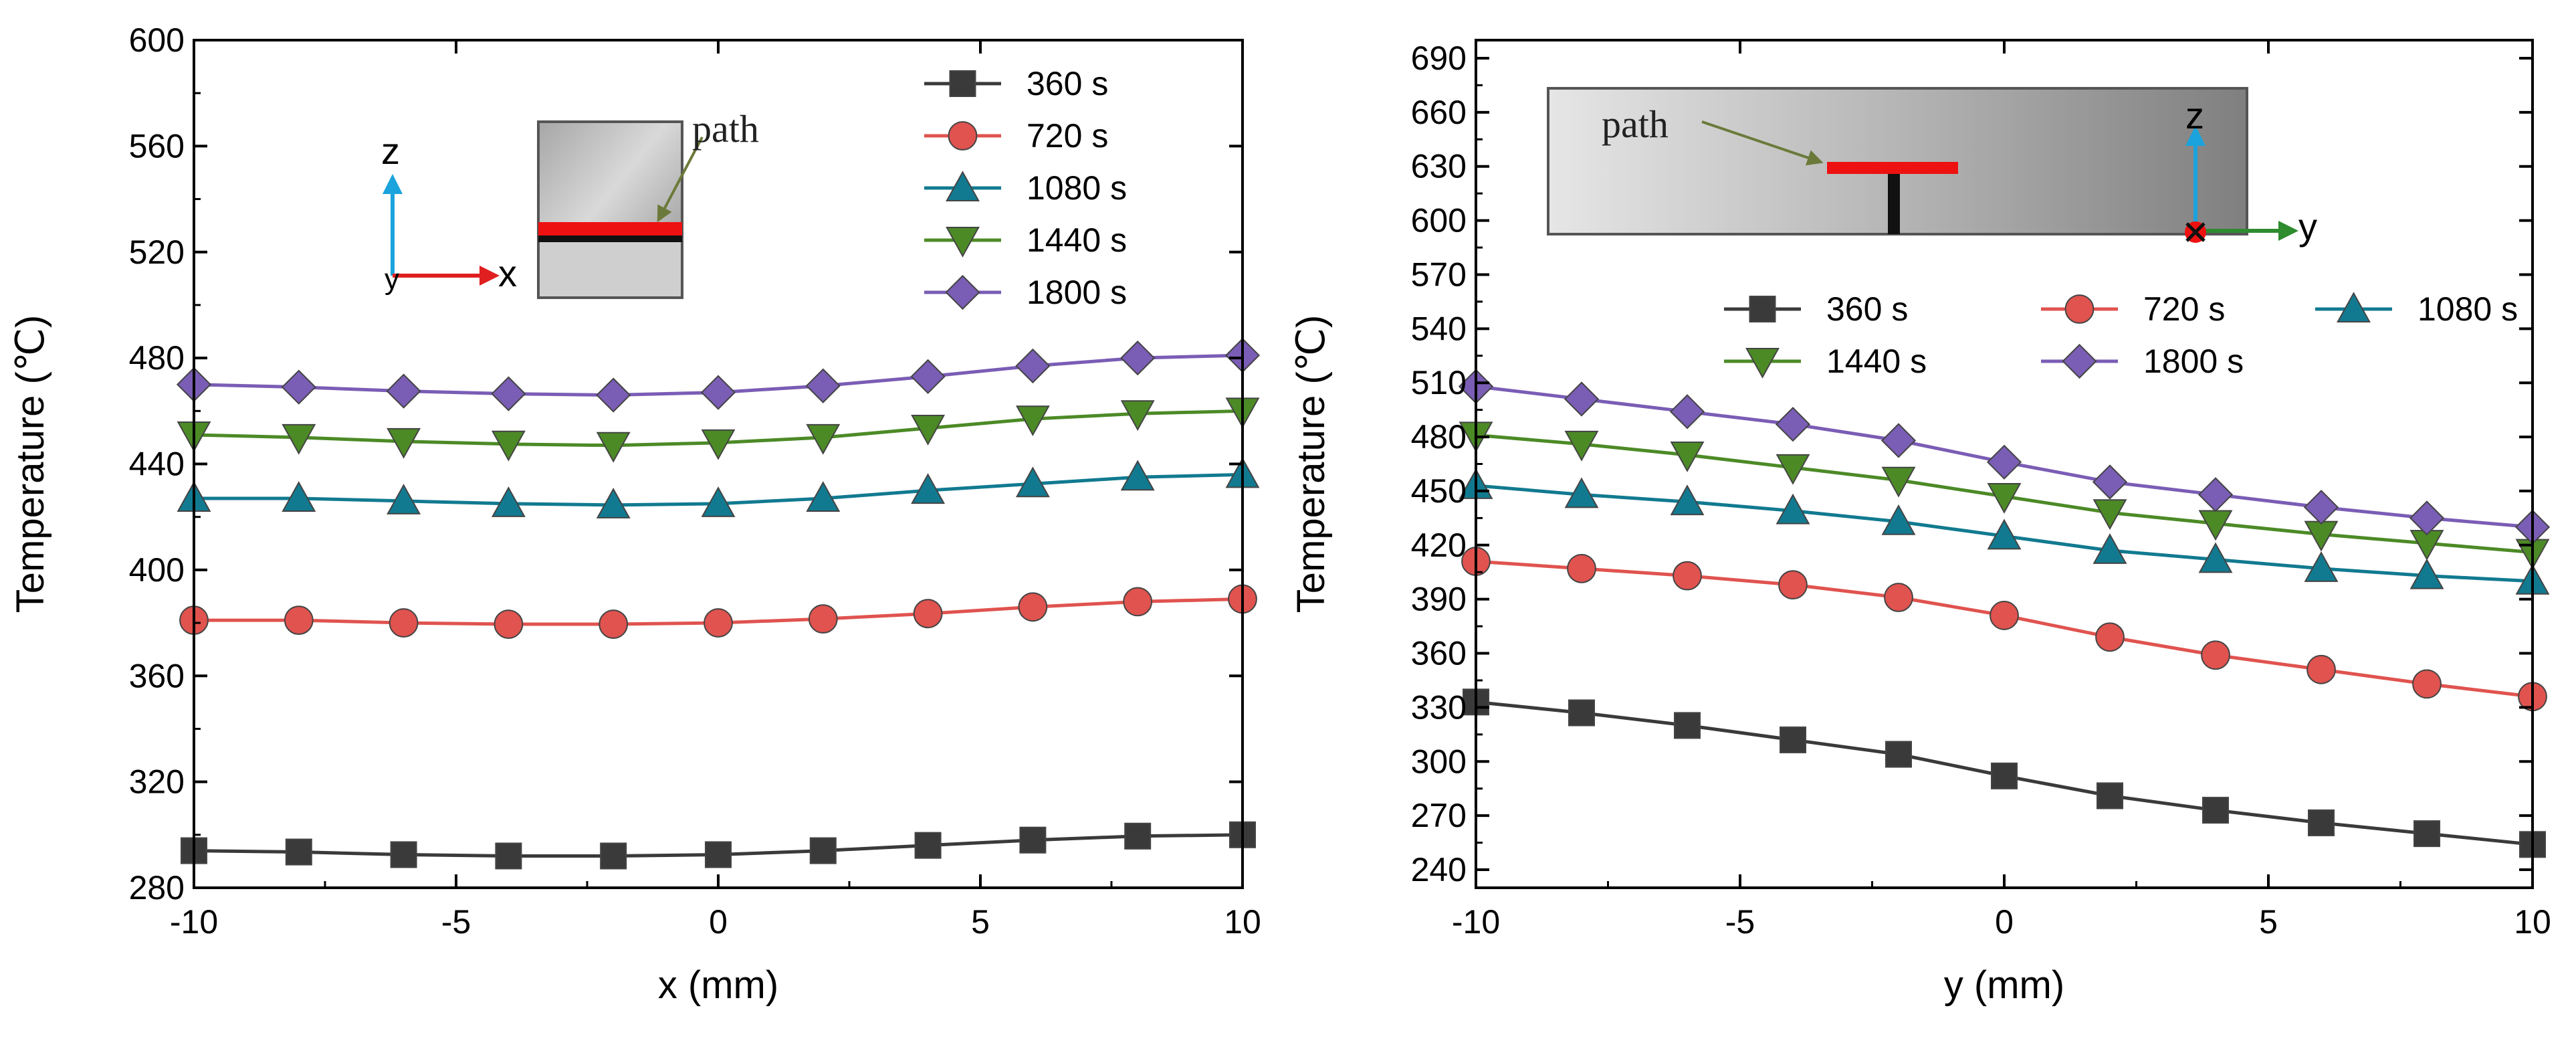 This screenshot has width=2576, height=1051. Describe the element at coordinates (1439, 58) in the screenshot. I see `y-tick-label: 690` at that location.